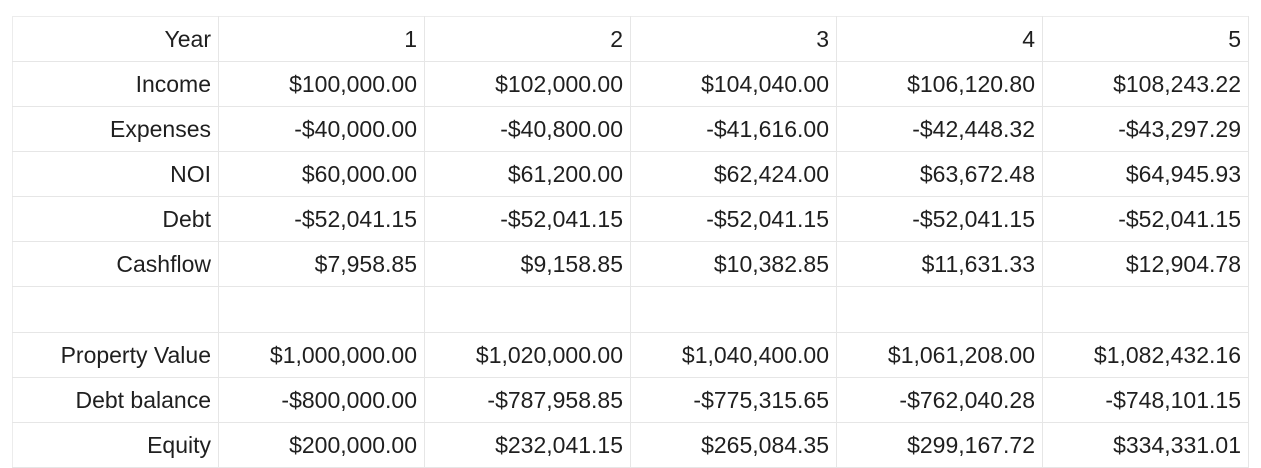  Describe the element at coordinates (1145, 84) in the screenshot. I see `table-cell: $108,243.22` at that location.